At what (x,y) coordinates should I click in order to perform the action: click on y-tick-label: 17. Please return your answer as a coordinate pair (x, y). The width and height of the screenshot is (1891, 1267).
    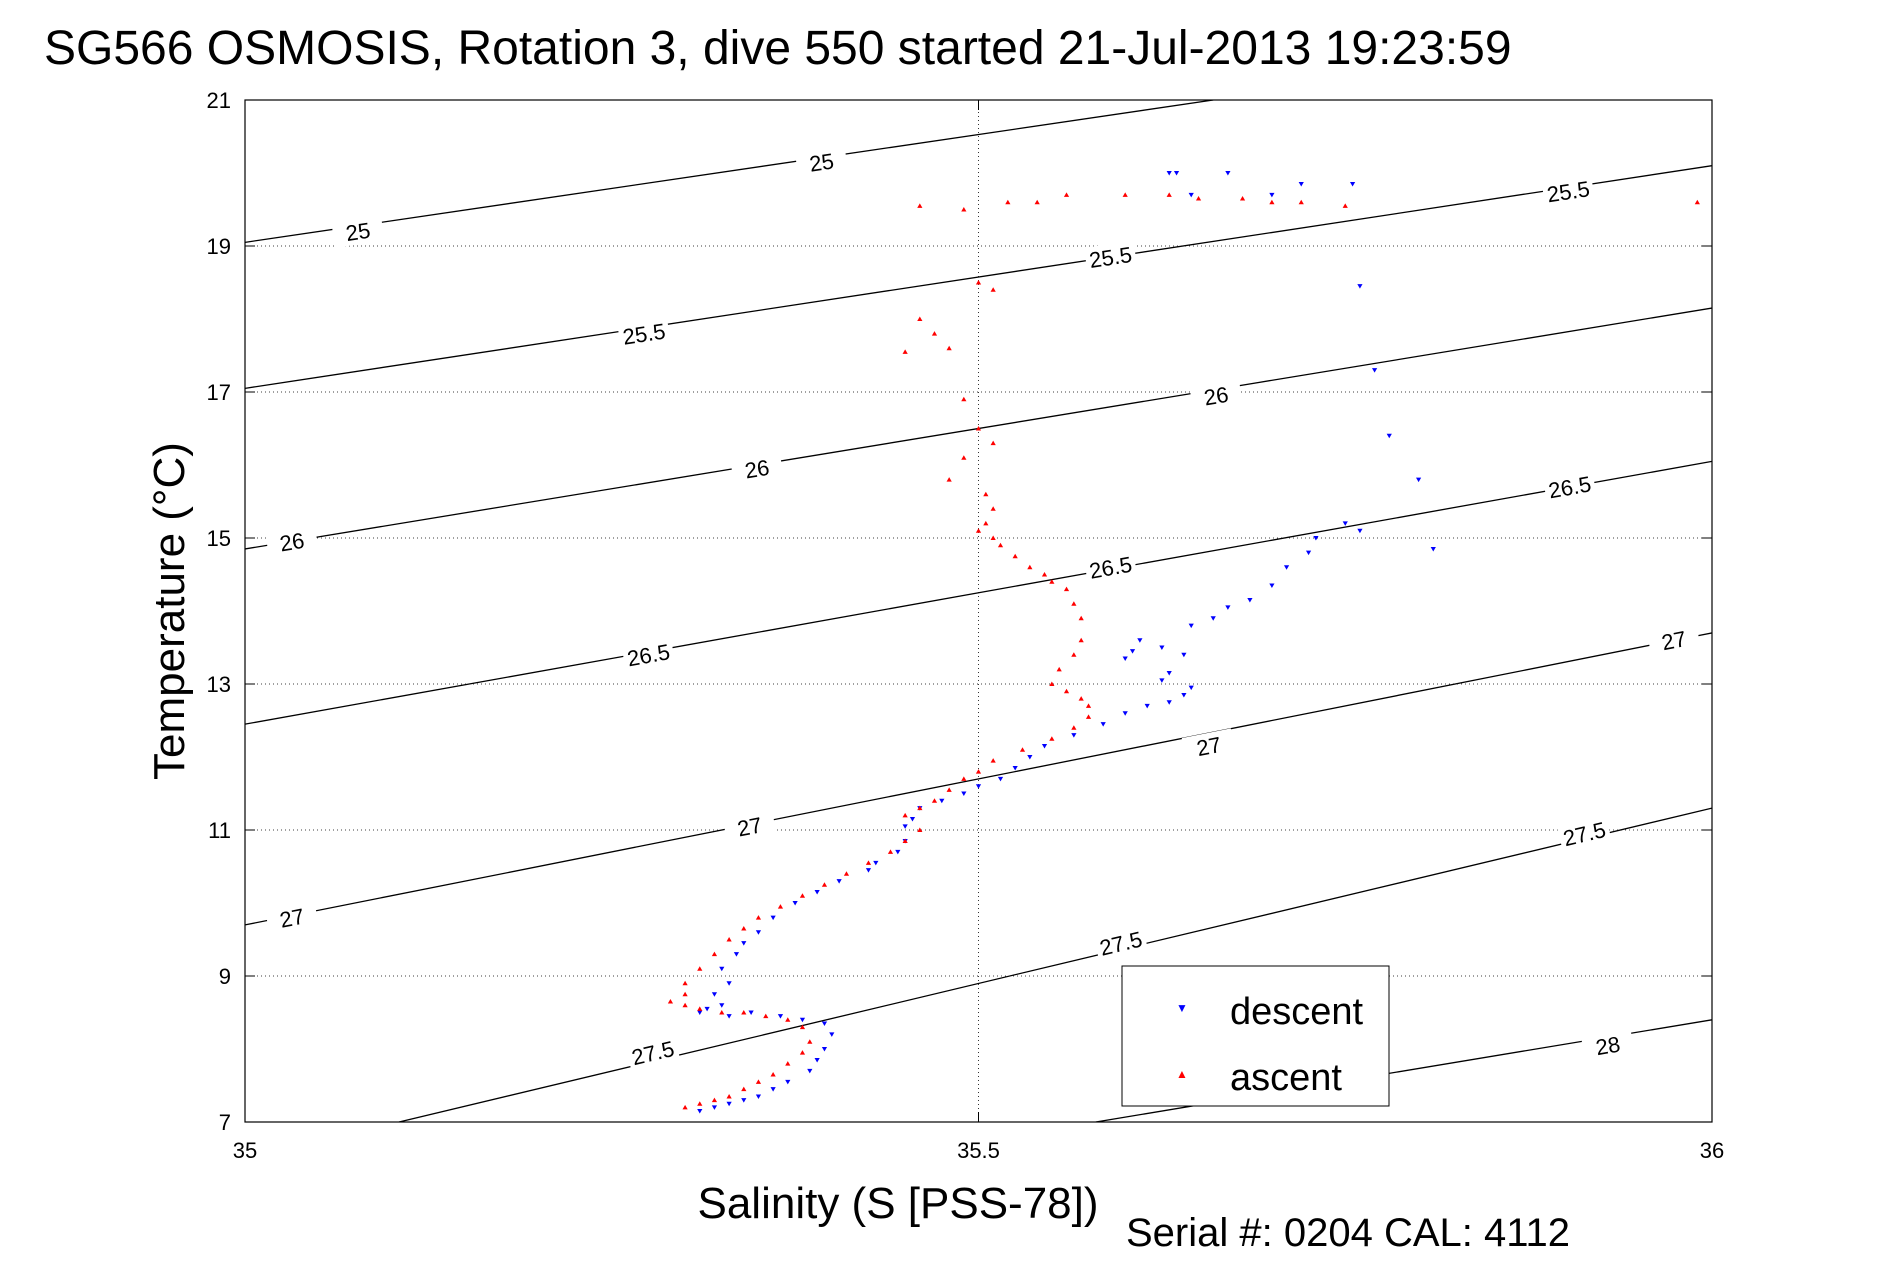
    Looking at the image, I should click on (219, 392).